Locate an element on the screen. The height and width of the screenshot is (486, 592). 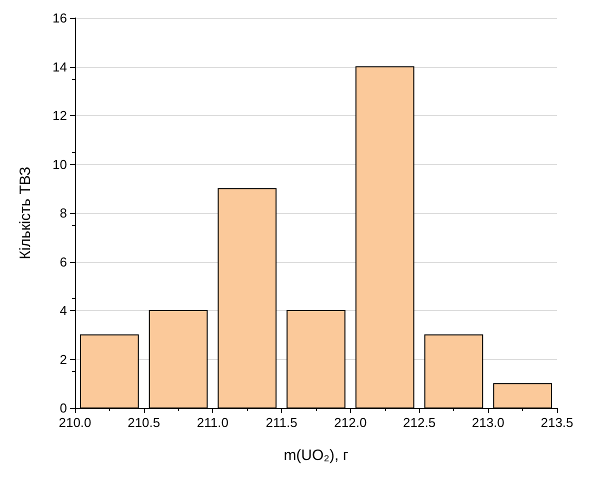
x-tick-label: 211.0 is located at coordinates (212, 422).